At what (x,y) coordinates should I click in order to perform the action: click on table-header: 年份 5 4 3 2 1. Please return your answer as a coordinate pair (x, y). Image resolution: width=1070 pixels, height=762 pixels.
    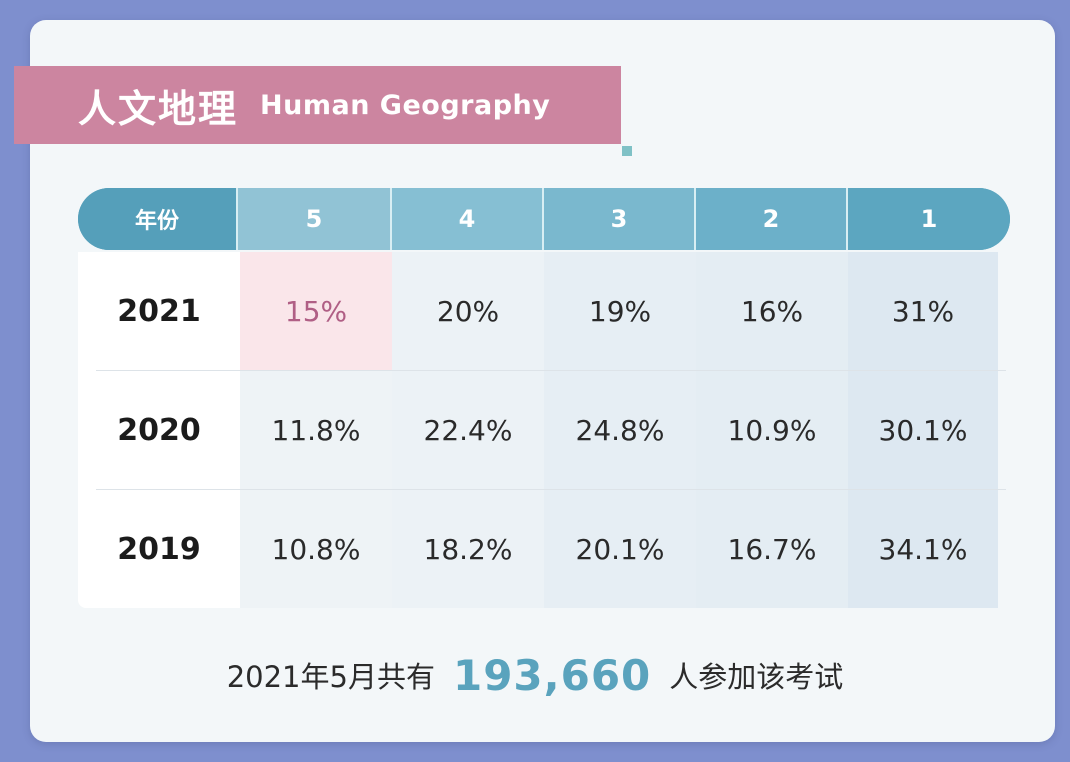
    Looking at the image, I should click on (544, 219).